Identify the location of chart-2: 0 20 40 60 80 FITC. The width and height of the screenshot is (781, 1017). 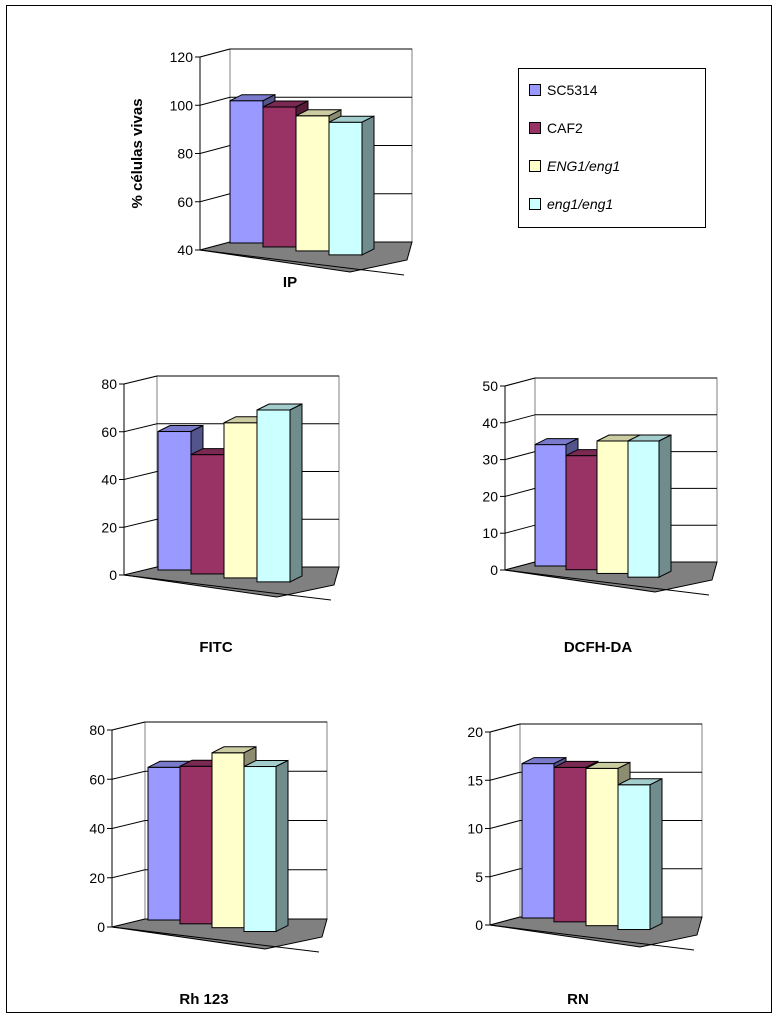
(220, 515).